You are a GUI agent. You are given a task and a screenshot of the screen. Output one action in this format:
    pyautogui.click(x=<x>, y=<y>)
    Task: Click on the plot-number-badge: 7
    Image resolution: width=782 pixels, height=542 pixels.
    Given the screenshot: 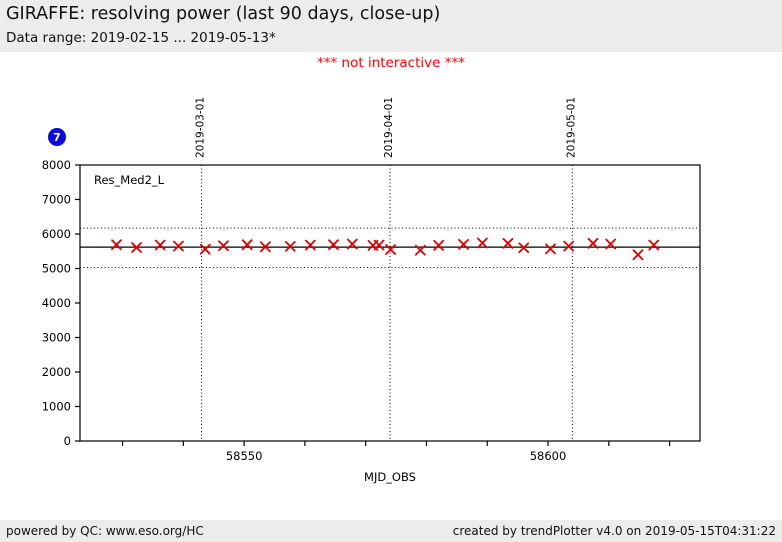 What is the action you would take?
    pyautogui.click(x=57, y=137)
    